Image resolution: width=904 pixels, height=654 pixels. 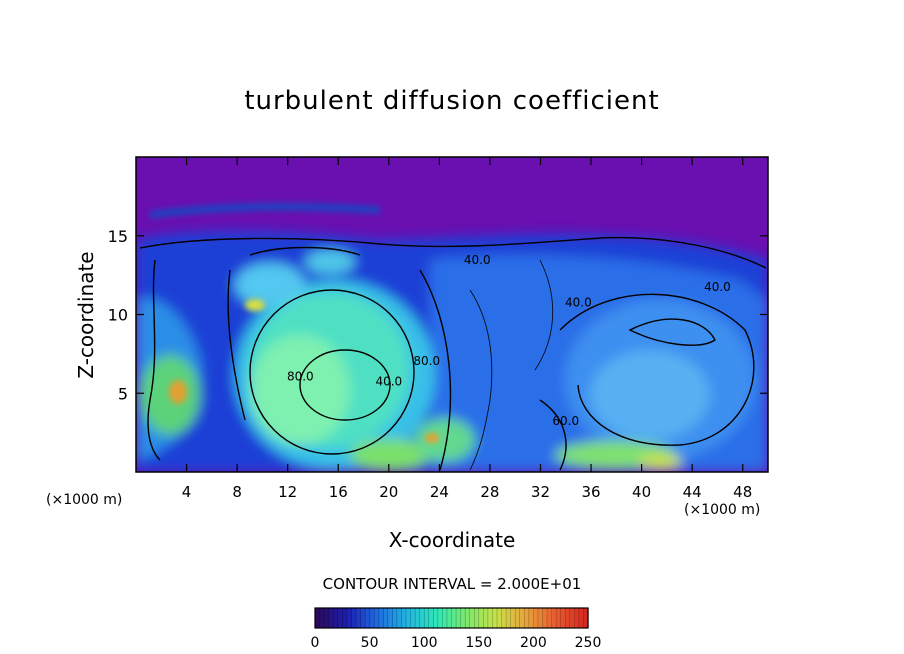 What do you see at coordinates (287, 492) in the screenshot?
I see `x-tick-label: 12` at bounding box center [287, 492].